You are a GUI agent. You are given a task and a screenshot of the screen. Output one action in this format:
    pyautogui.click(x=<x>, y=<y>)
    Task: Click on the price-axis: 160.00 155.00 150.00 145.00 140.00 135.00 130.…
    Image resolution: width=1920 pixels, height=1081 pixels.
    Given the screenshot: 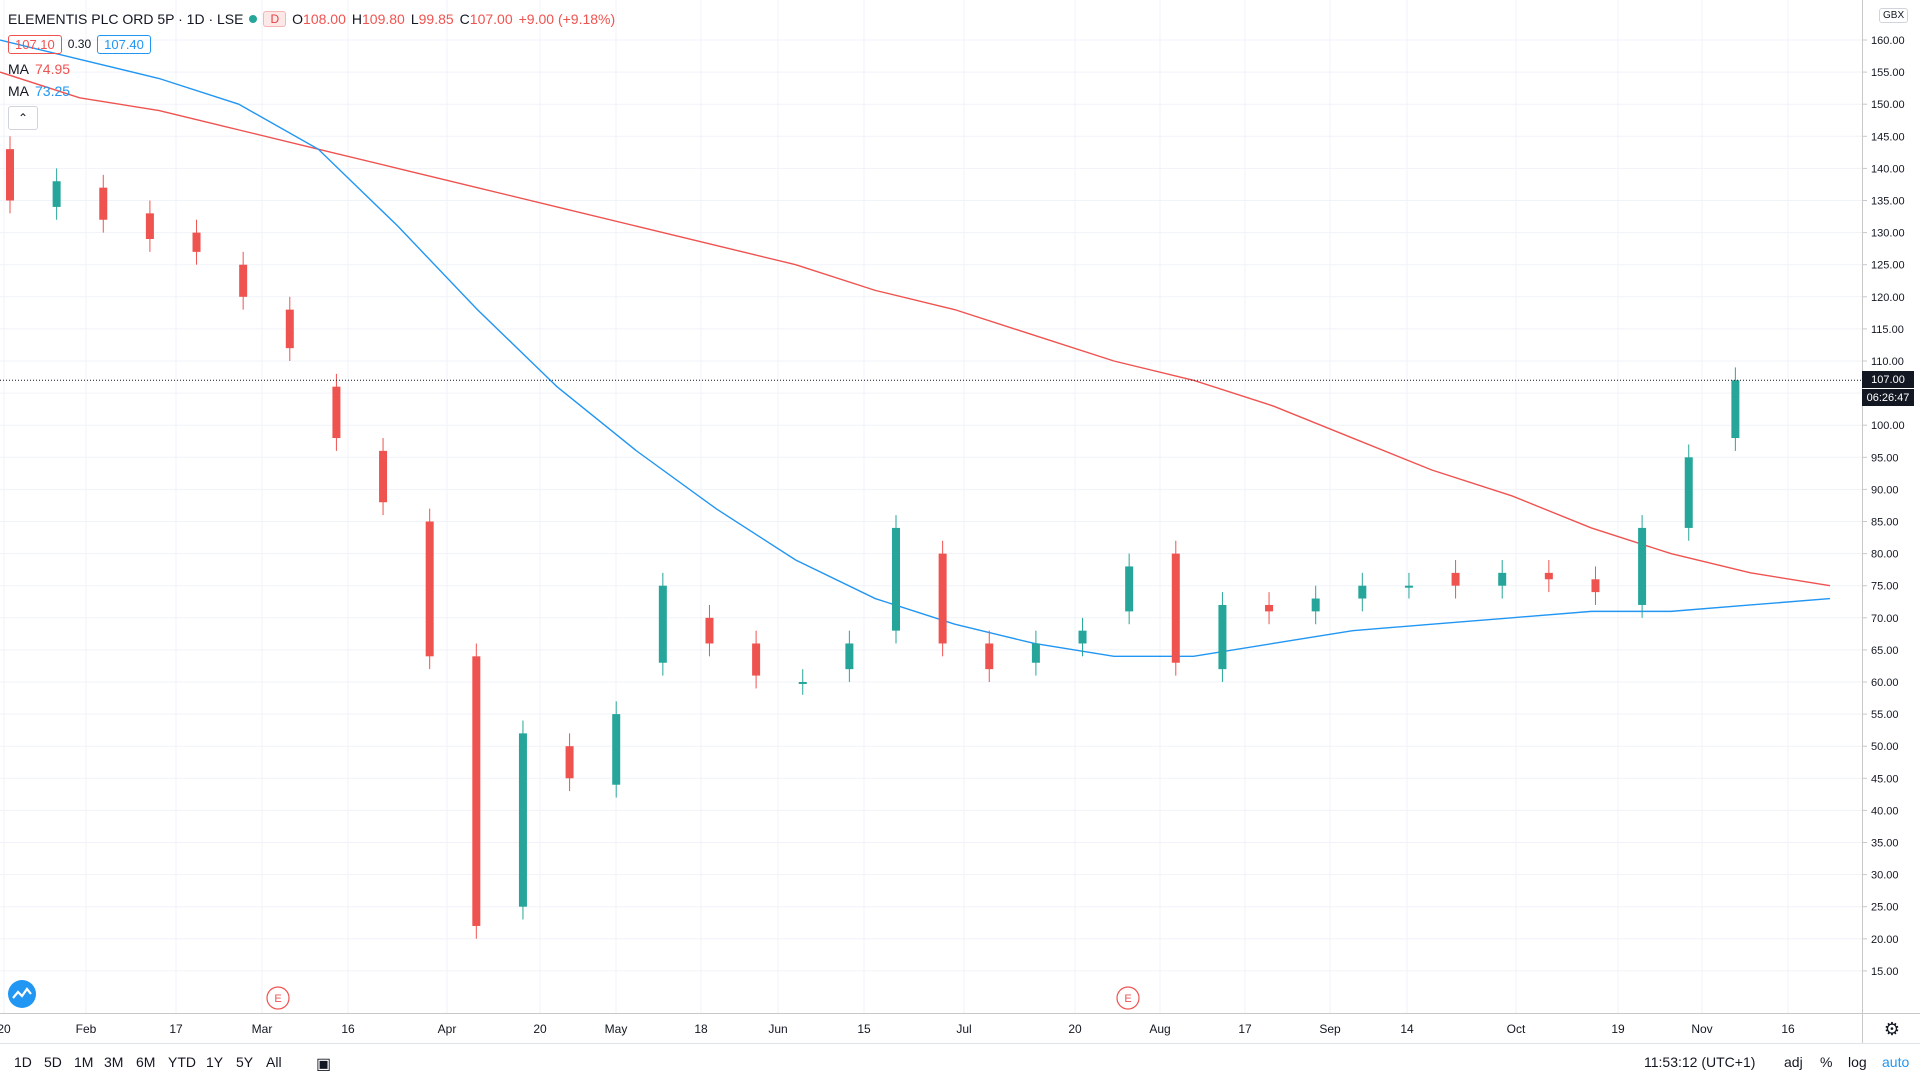 What is the action you would take?
    pyautogui.click(x=1891, y=506)
    